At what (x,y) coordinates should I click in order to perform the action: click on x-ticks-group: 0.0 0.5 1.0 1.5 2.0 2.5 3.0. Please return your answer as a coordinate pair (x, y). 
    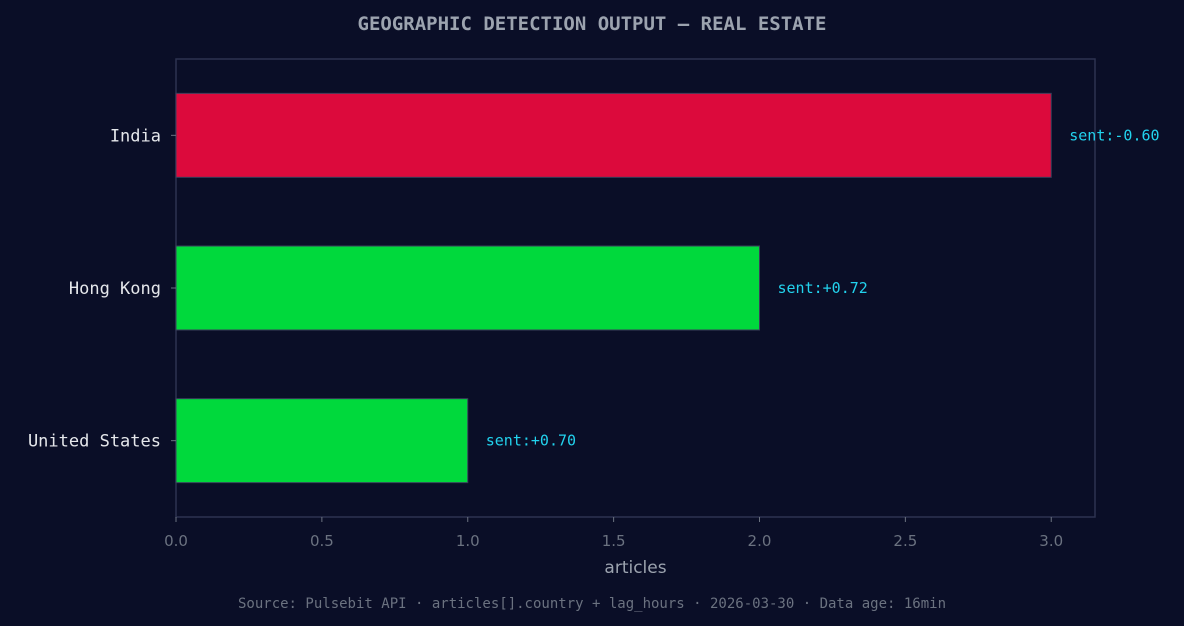
    Looking at the image, I should click on (613, 533).